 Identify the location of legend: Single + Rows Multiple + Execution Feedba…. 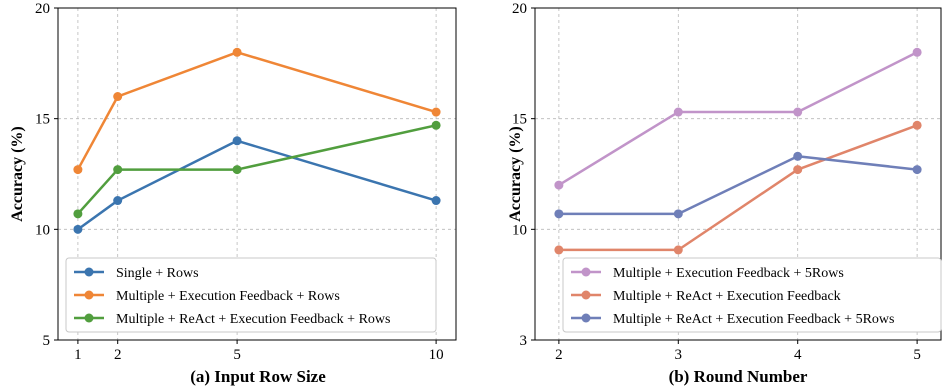
(251, 295).